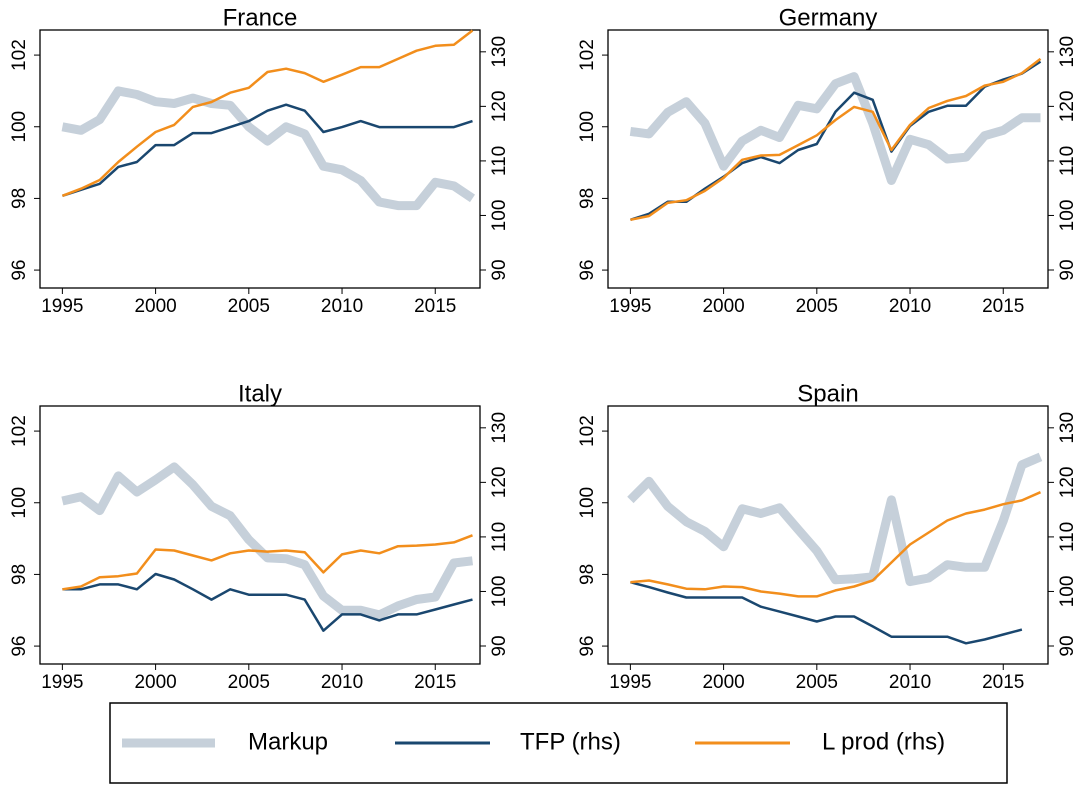  I want to click on chart-title: France, so click(260, 17).